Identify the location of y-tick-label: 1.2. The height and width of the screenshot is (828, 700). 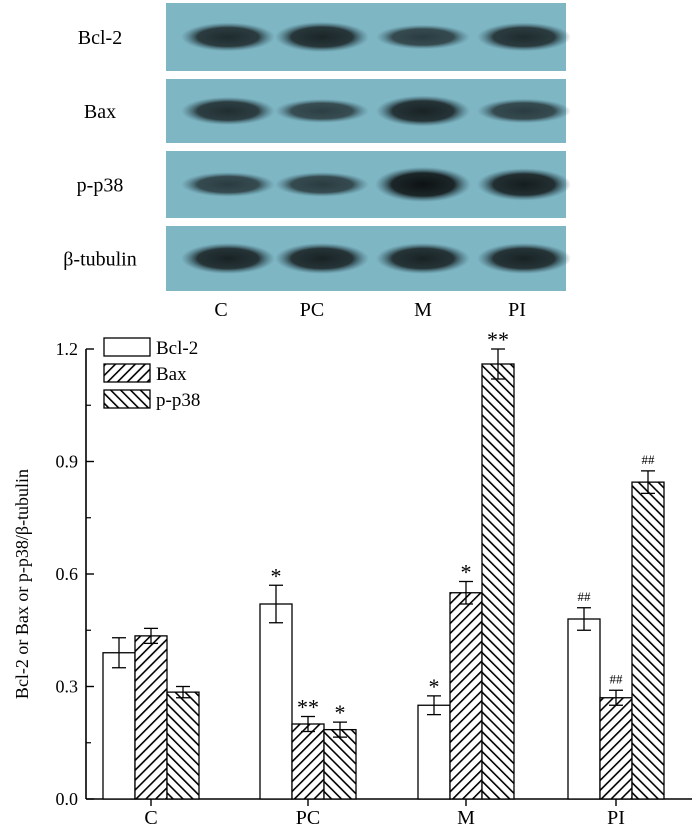
(67, 349).